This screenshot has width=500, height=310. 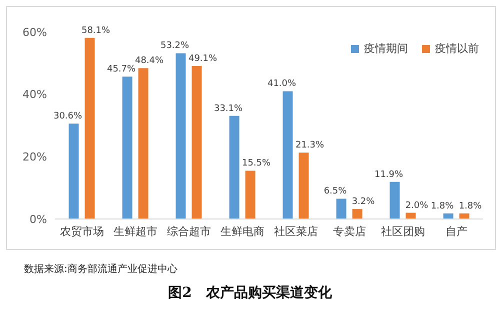 I want to click on data-label: 6.5%, so click(x=336, y=191).